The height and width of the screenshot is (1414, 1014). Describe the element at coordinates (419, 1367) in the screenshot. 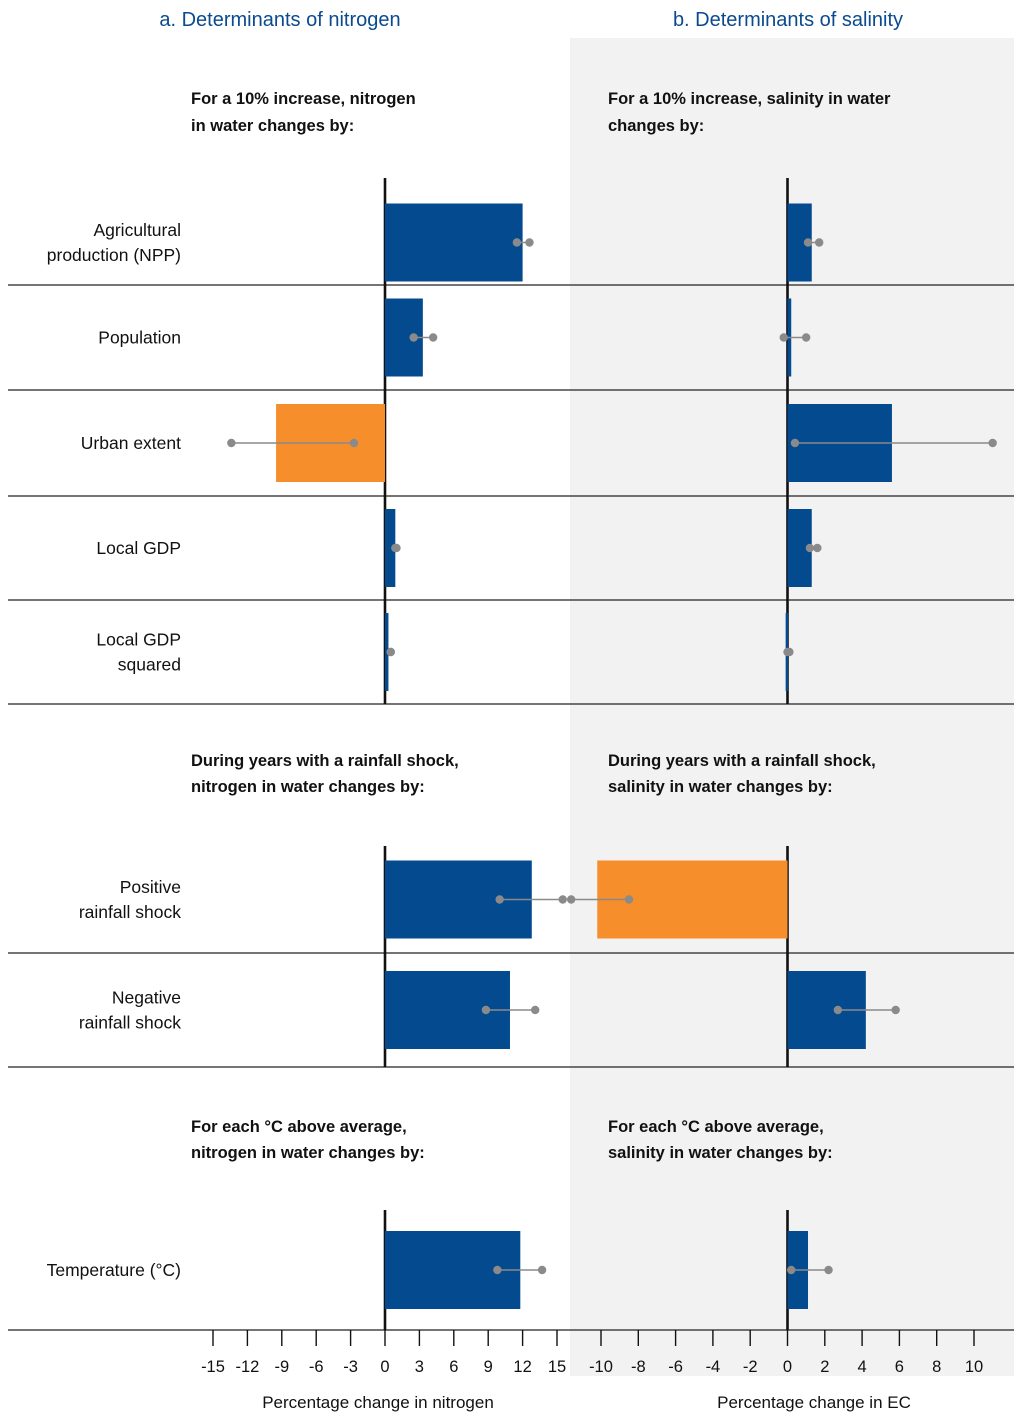

I see `tick-label: 3` at that location.